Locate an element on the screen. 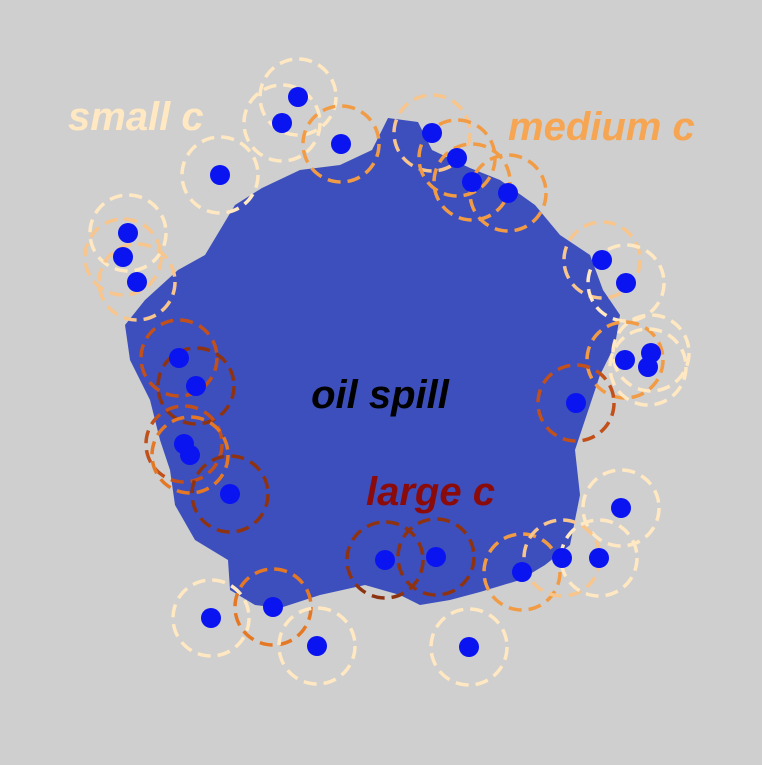  legend-large-c: large c is located at coordinates (430, 492).